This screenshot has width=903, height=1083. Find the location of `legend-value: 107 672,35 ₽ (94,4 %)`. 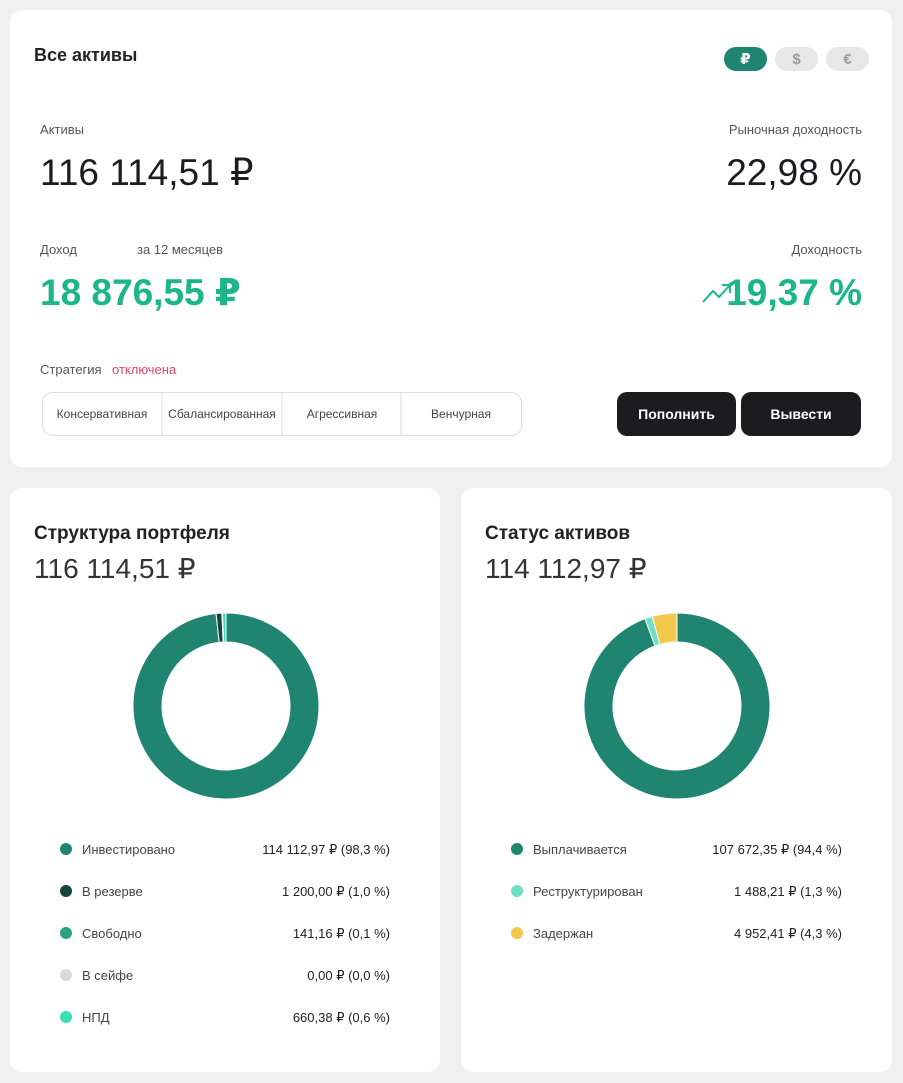

legend-value: 107 672,35 ₽ (94,4 %) is located at coordinates (777, 849).